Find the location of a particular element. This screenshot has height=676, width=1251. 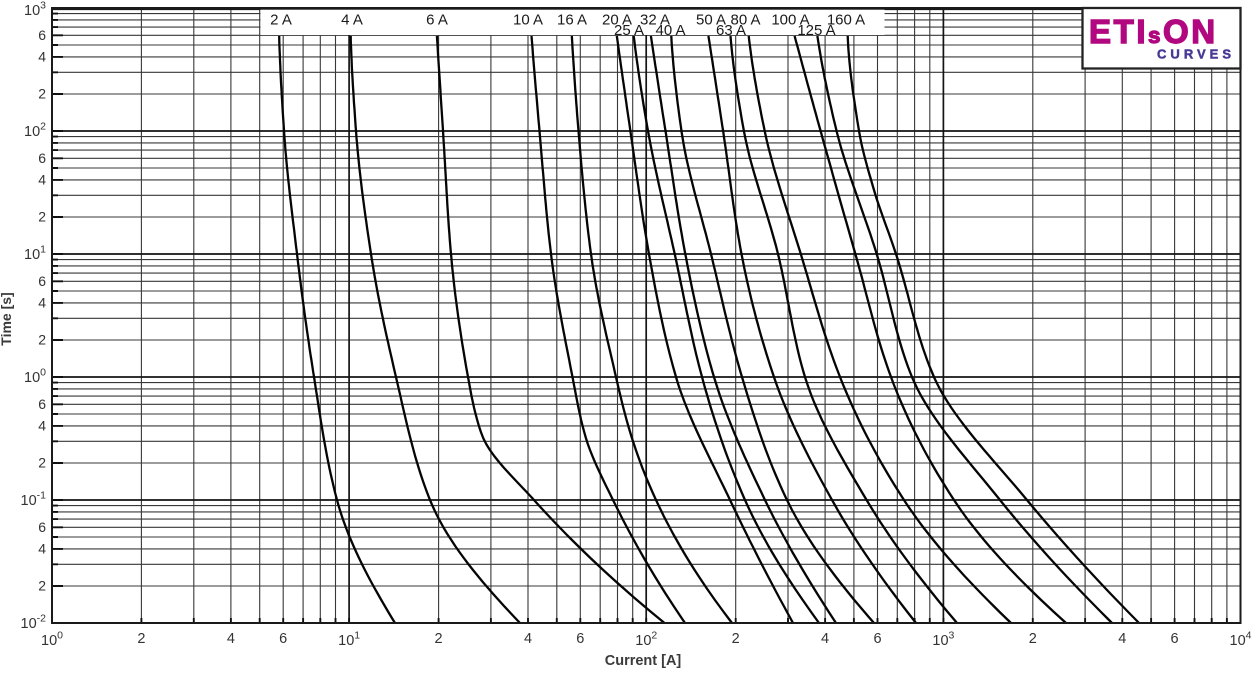

svg-text: CURVES is located at coordinates (1196, 54).